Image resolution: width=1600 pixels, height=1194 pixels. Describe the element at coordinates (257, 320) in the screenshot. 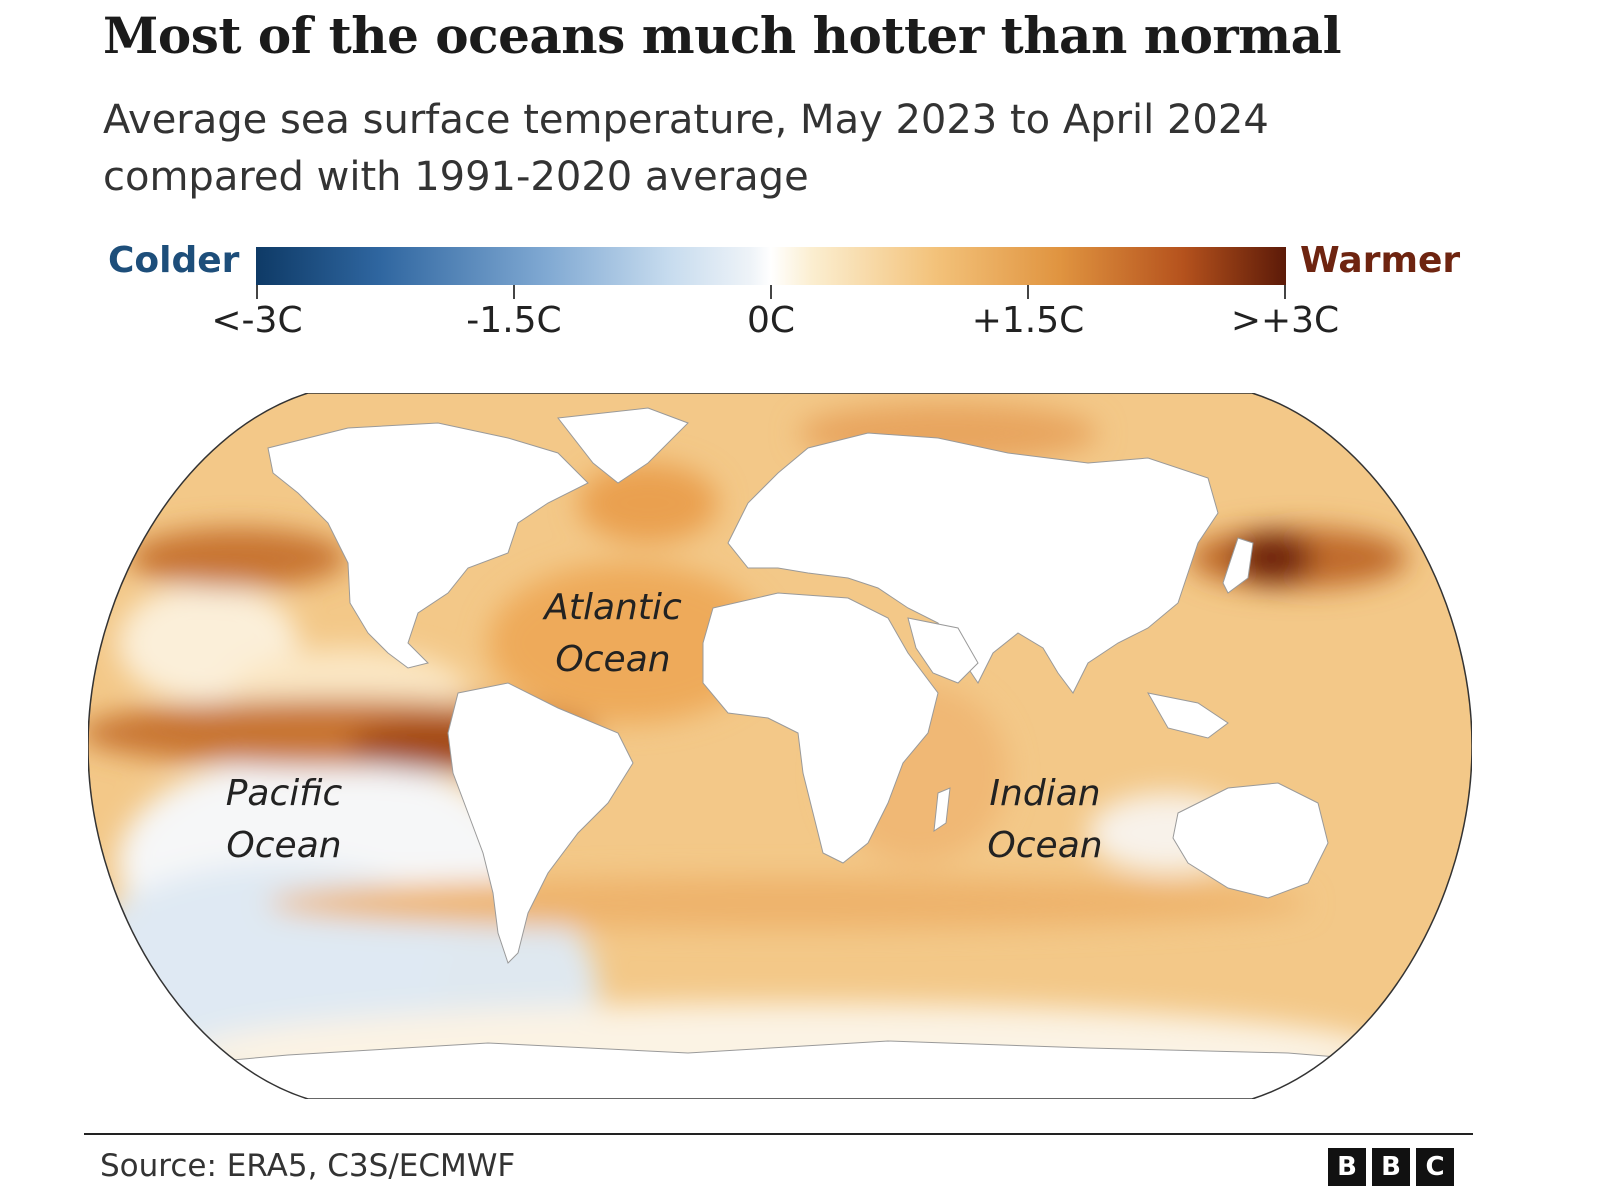

I see `legend-tick-label-min: <-3C` at that location.